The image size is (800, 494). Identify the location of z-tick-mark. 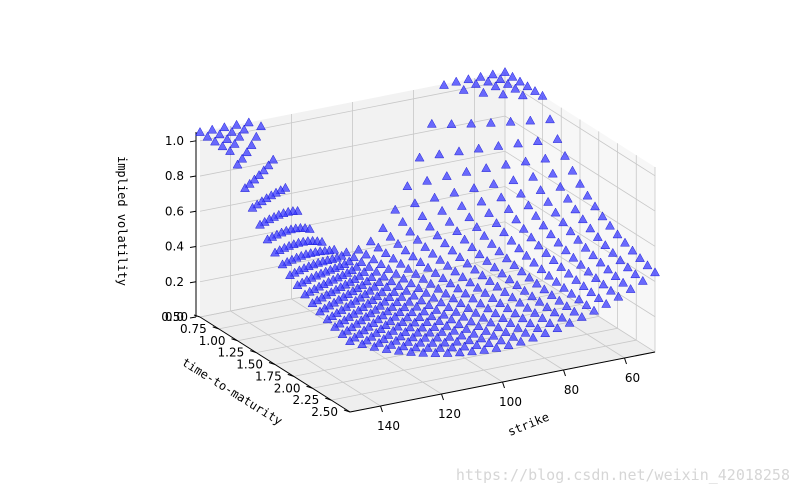
(193, 211).